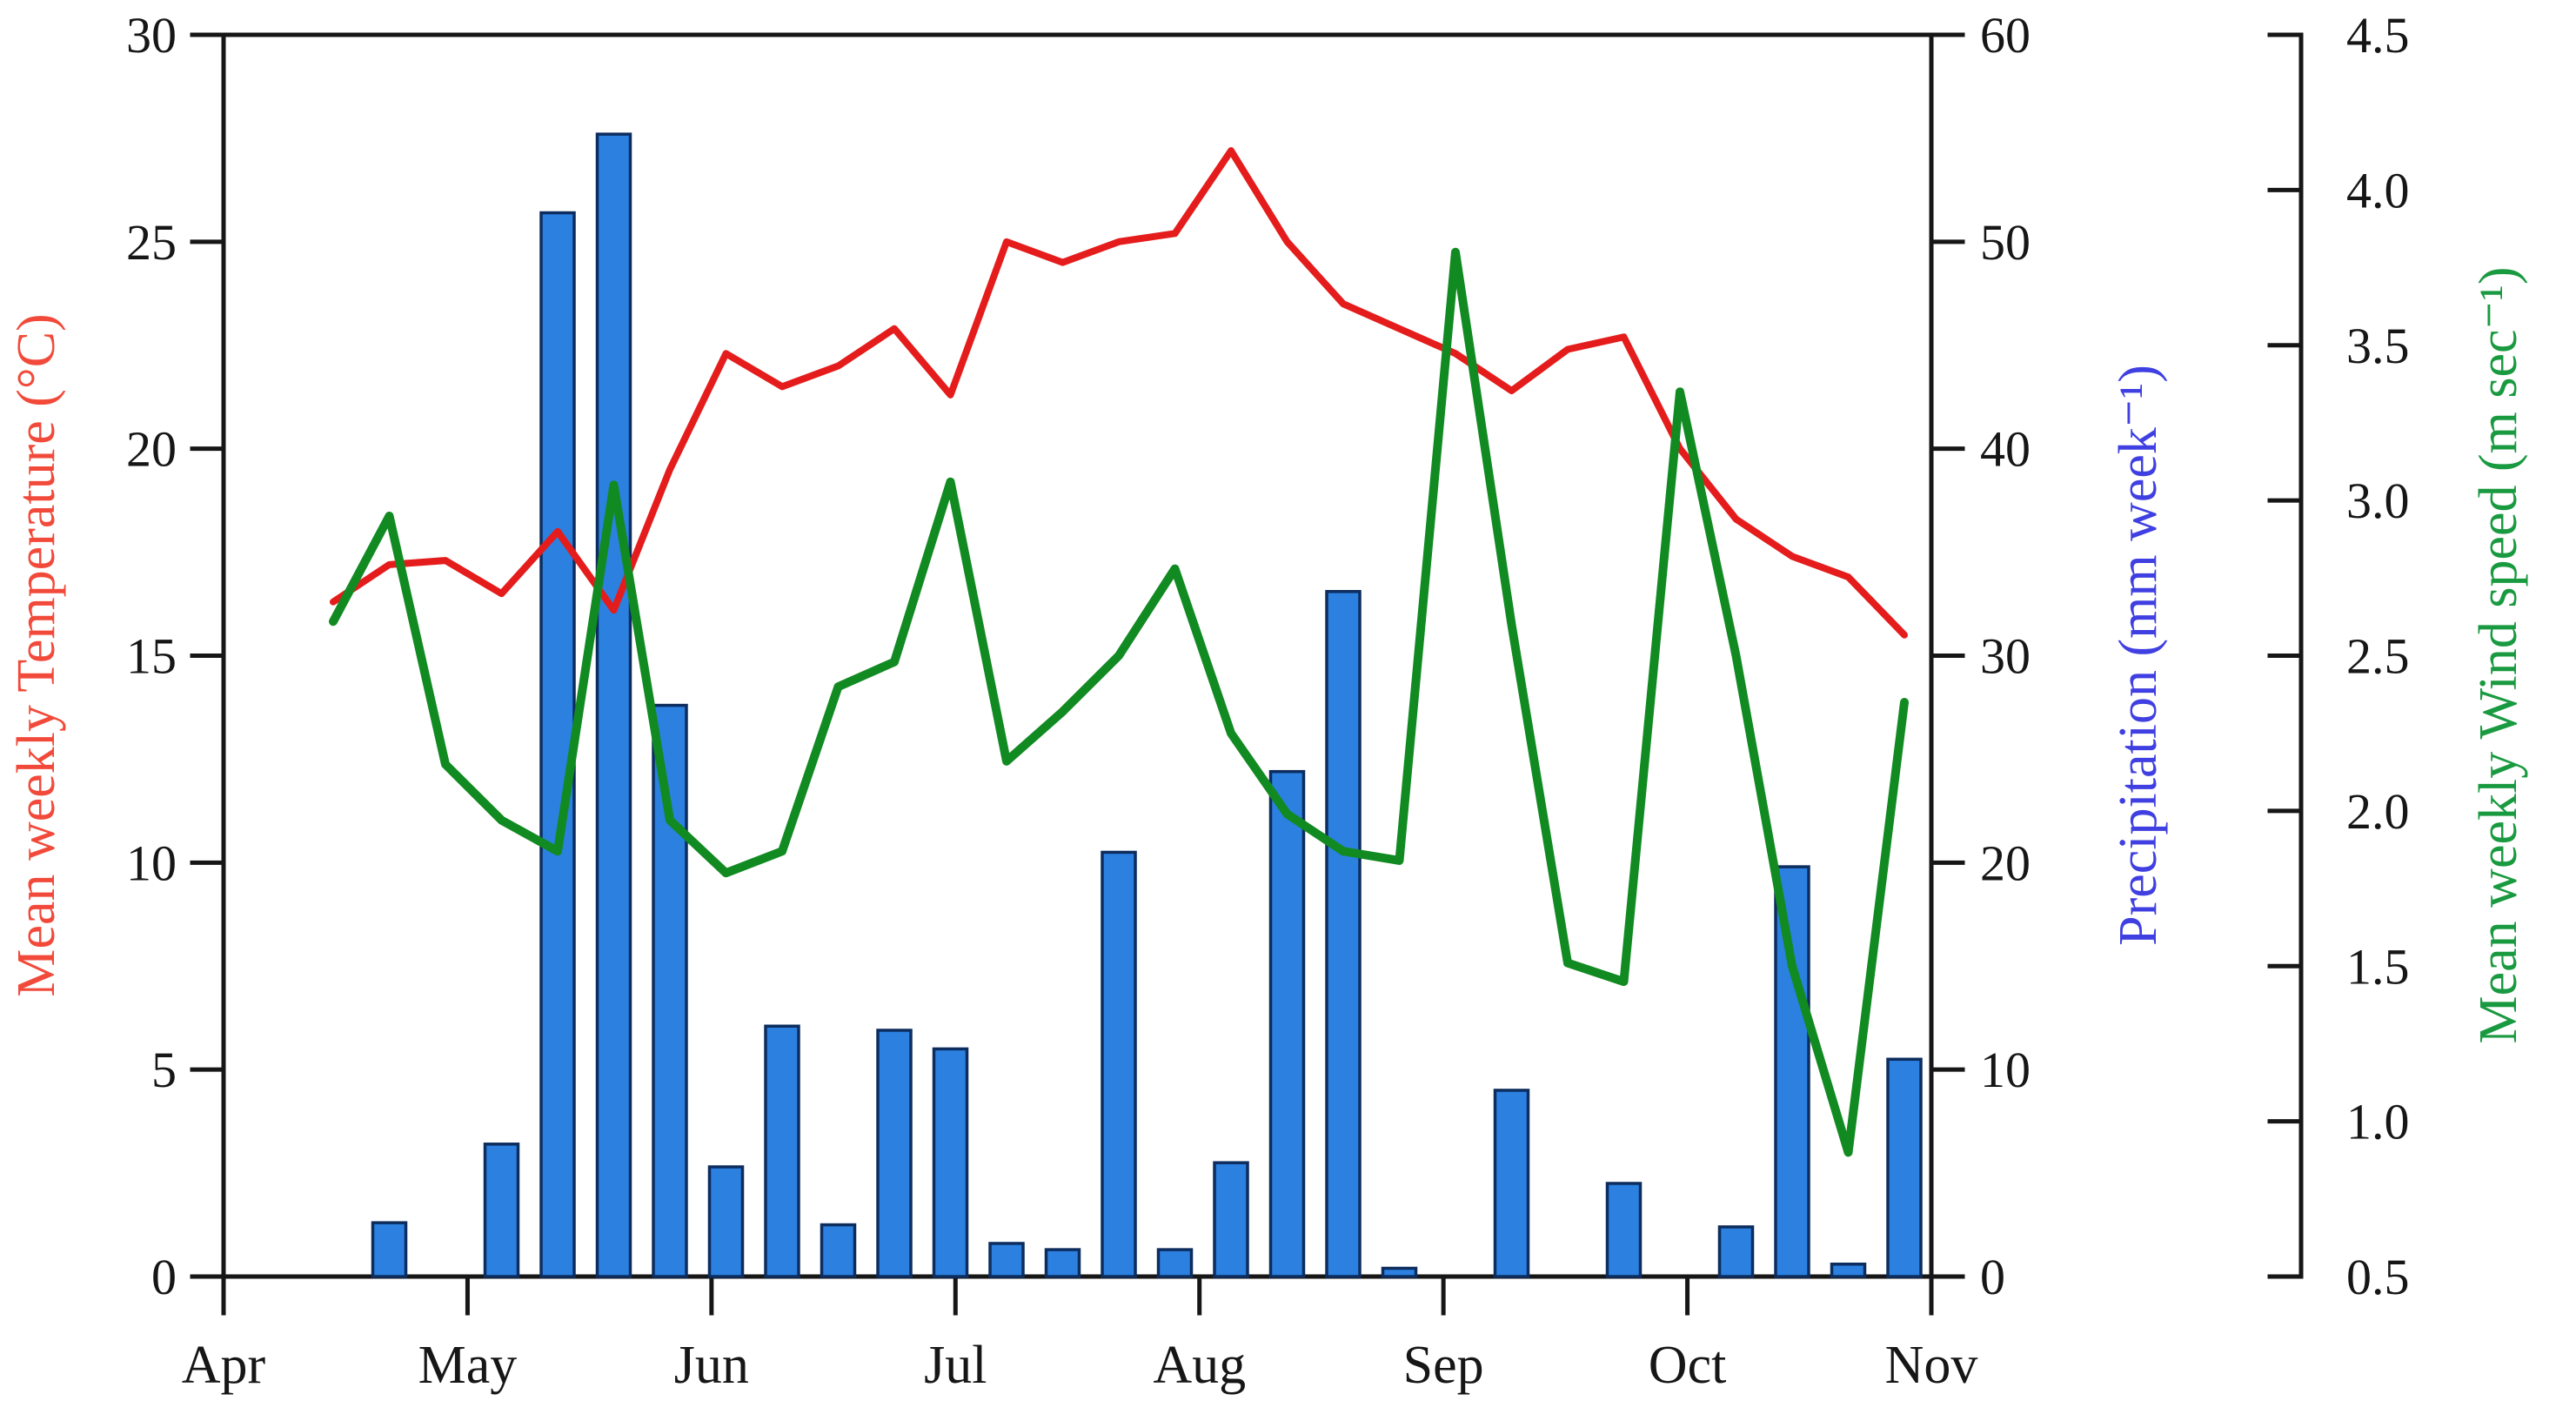 This screenshot has height=1421, width=2576. I want to click on temperature-tick-label: 5, so click(164, 1070).